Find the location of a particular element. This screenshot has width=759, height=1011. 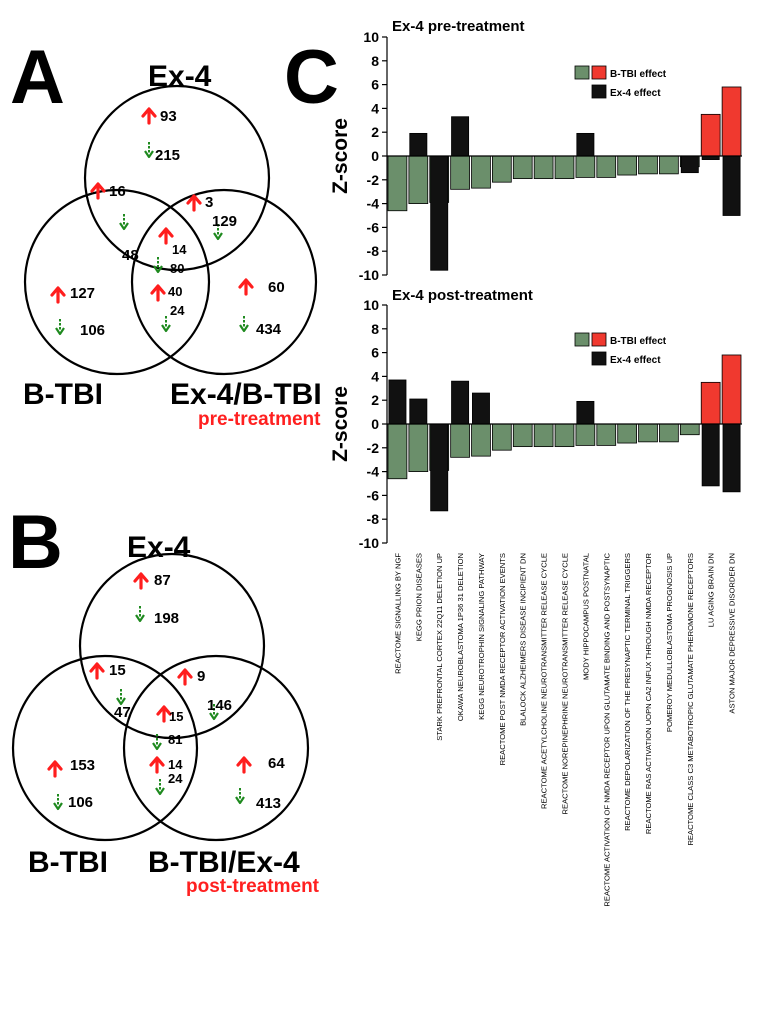

chart-1-legend-ex4-label: Ex-4 effect is located at coordinates (635, 360).